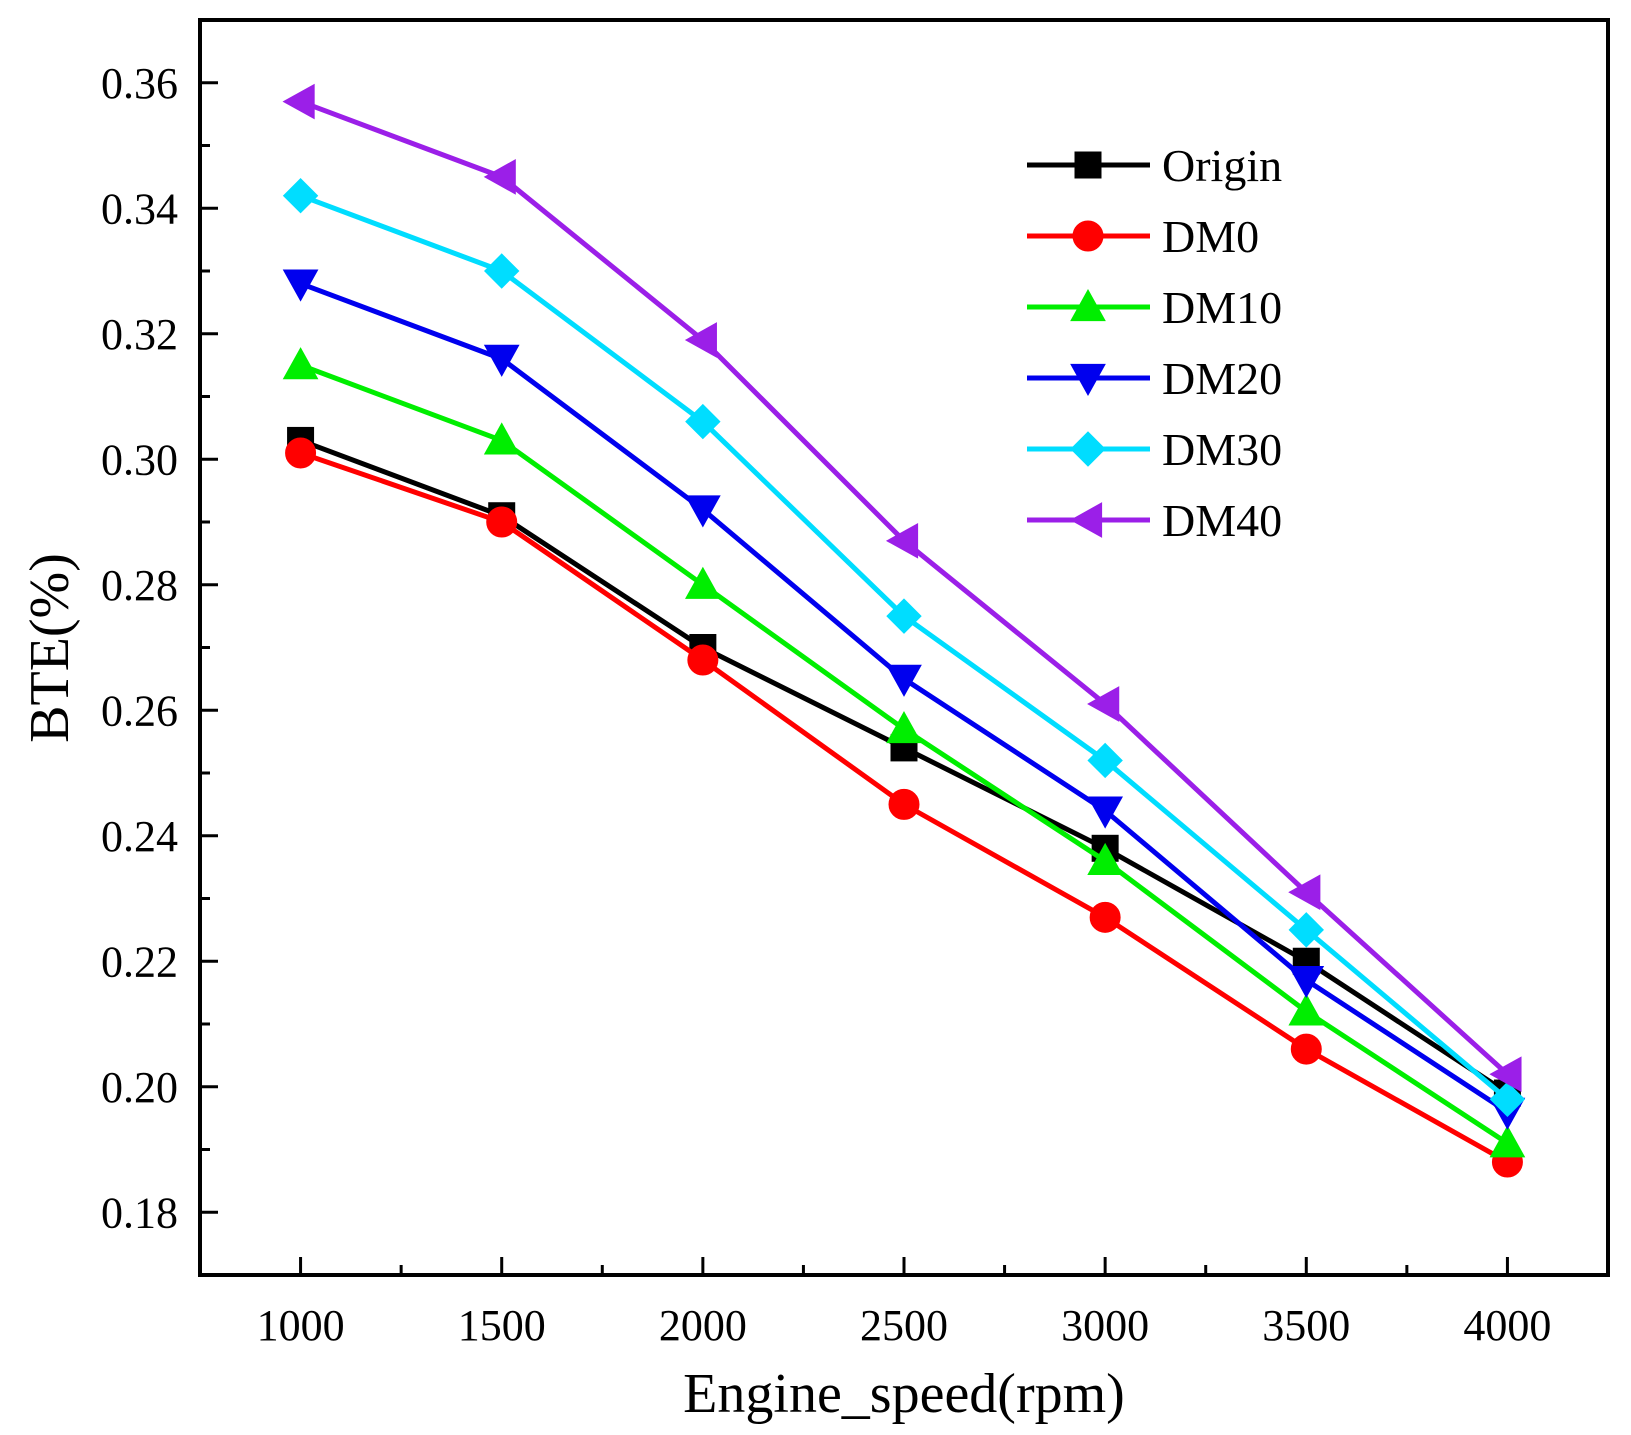 This screenshot has width=1631, height=1435. I want to click on y-tick-label: 0.28, so click(139, 585).